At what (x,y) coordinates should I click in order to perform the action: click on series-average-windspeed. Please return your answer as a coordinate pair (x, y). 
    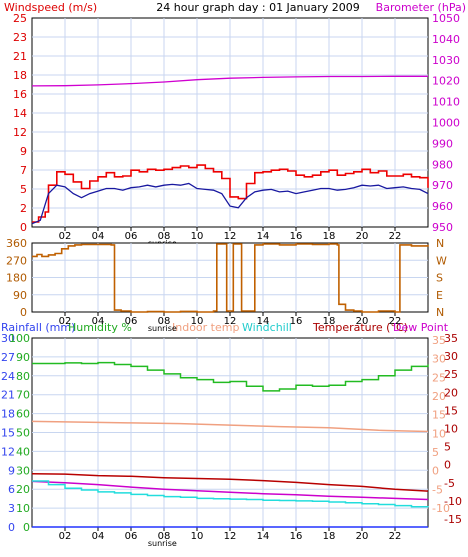
    Looking at the image, I should click on (230, 203).